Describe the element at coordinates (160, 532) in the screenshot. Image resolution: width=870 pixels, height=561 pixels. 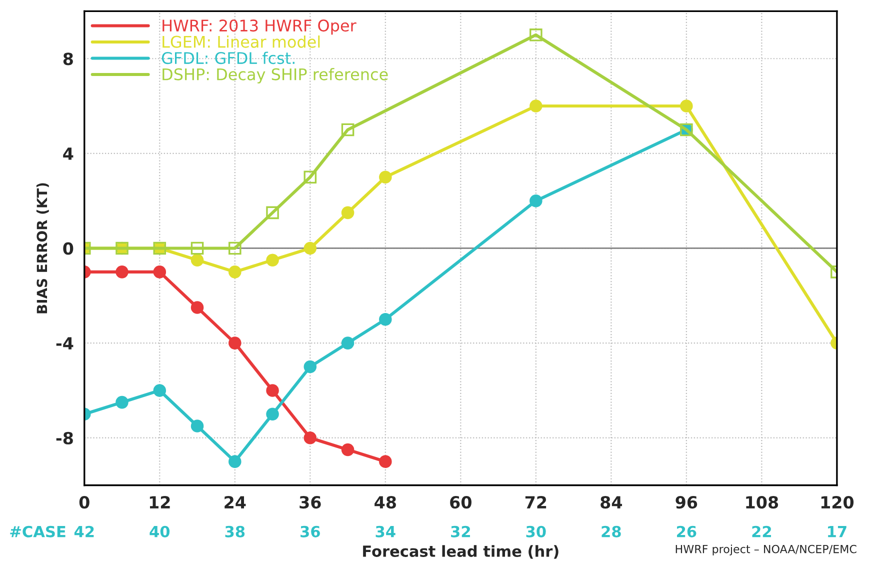
I see `text: 40` at that location.